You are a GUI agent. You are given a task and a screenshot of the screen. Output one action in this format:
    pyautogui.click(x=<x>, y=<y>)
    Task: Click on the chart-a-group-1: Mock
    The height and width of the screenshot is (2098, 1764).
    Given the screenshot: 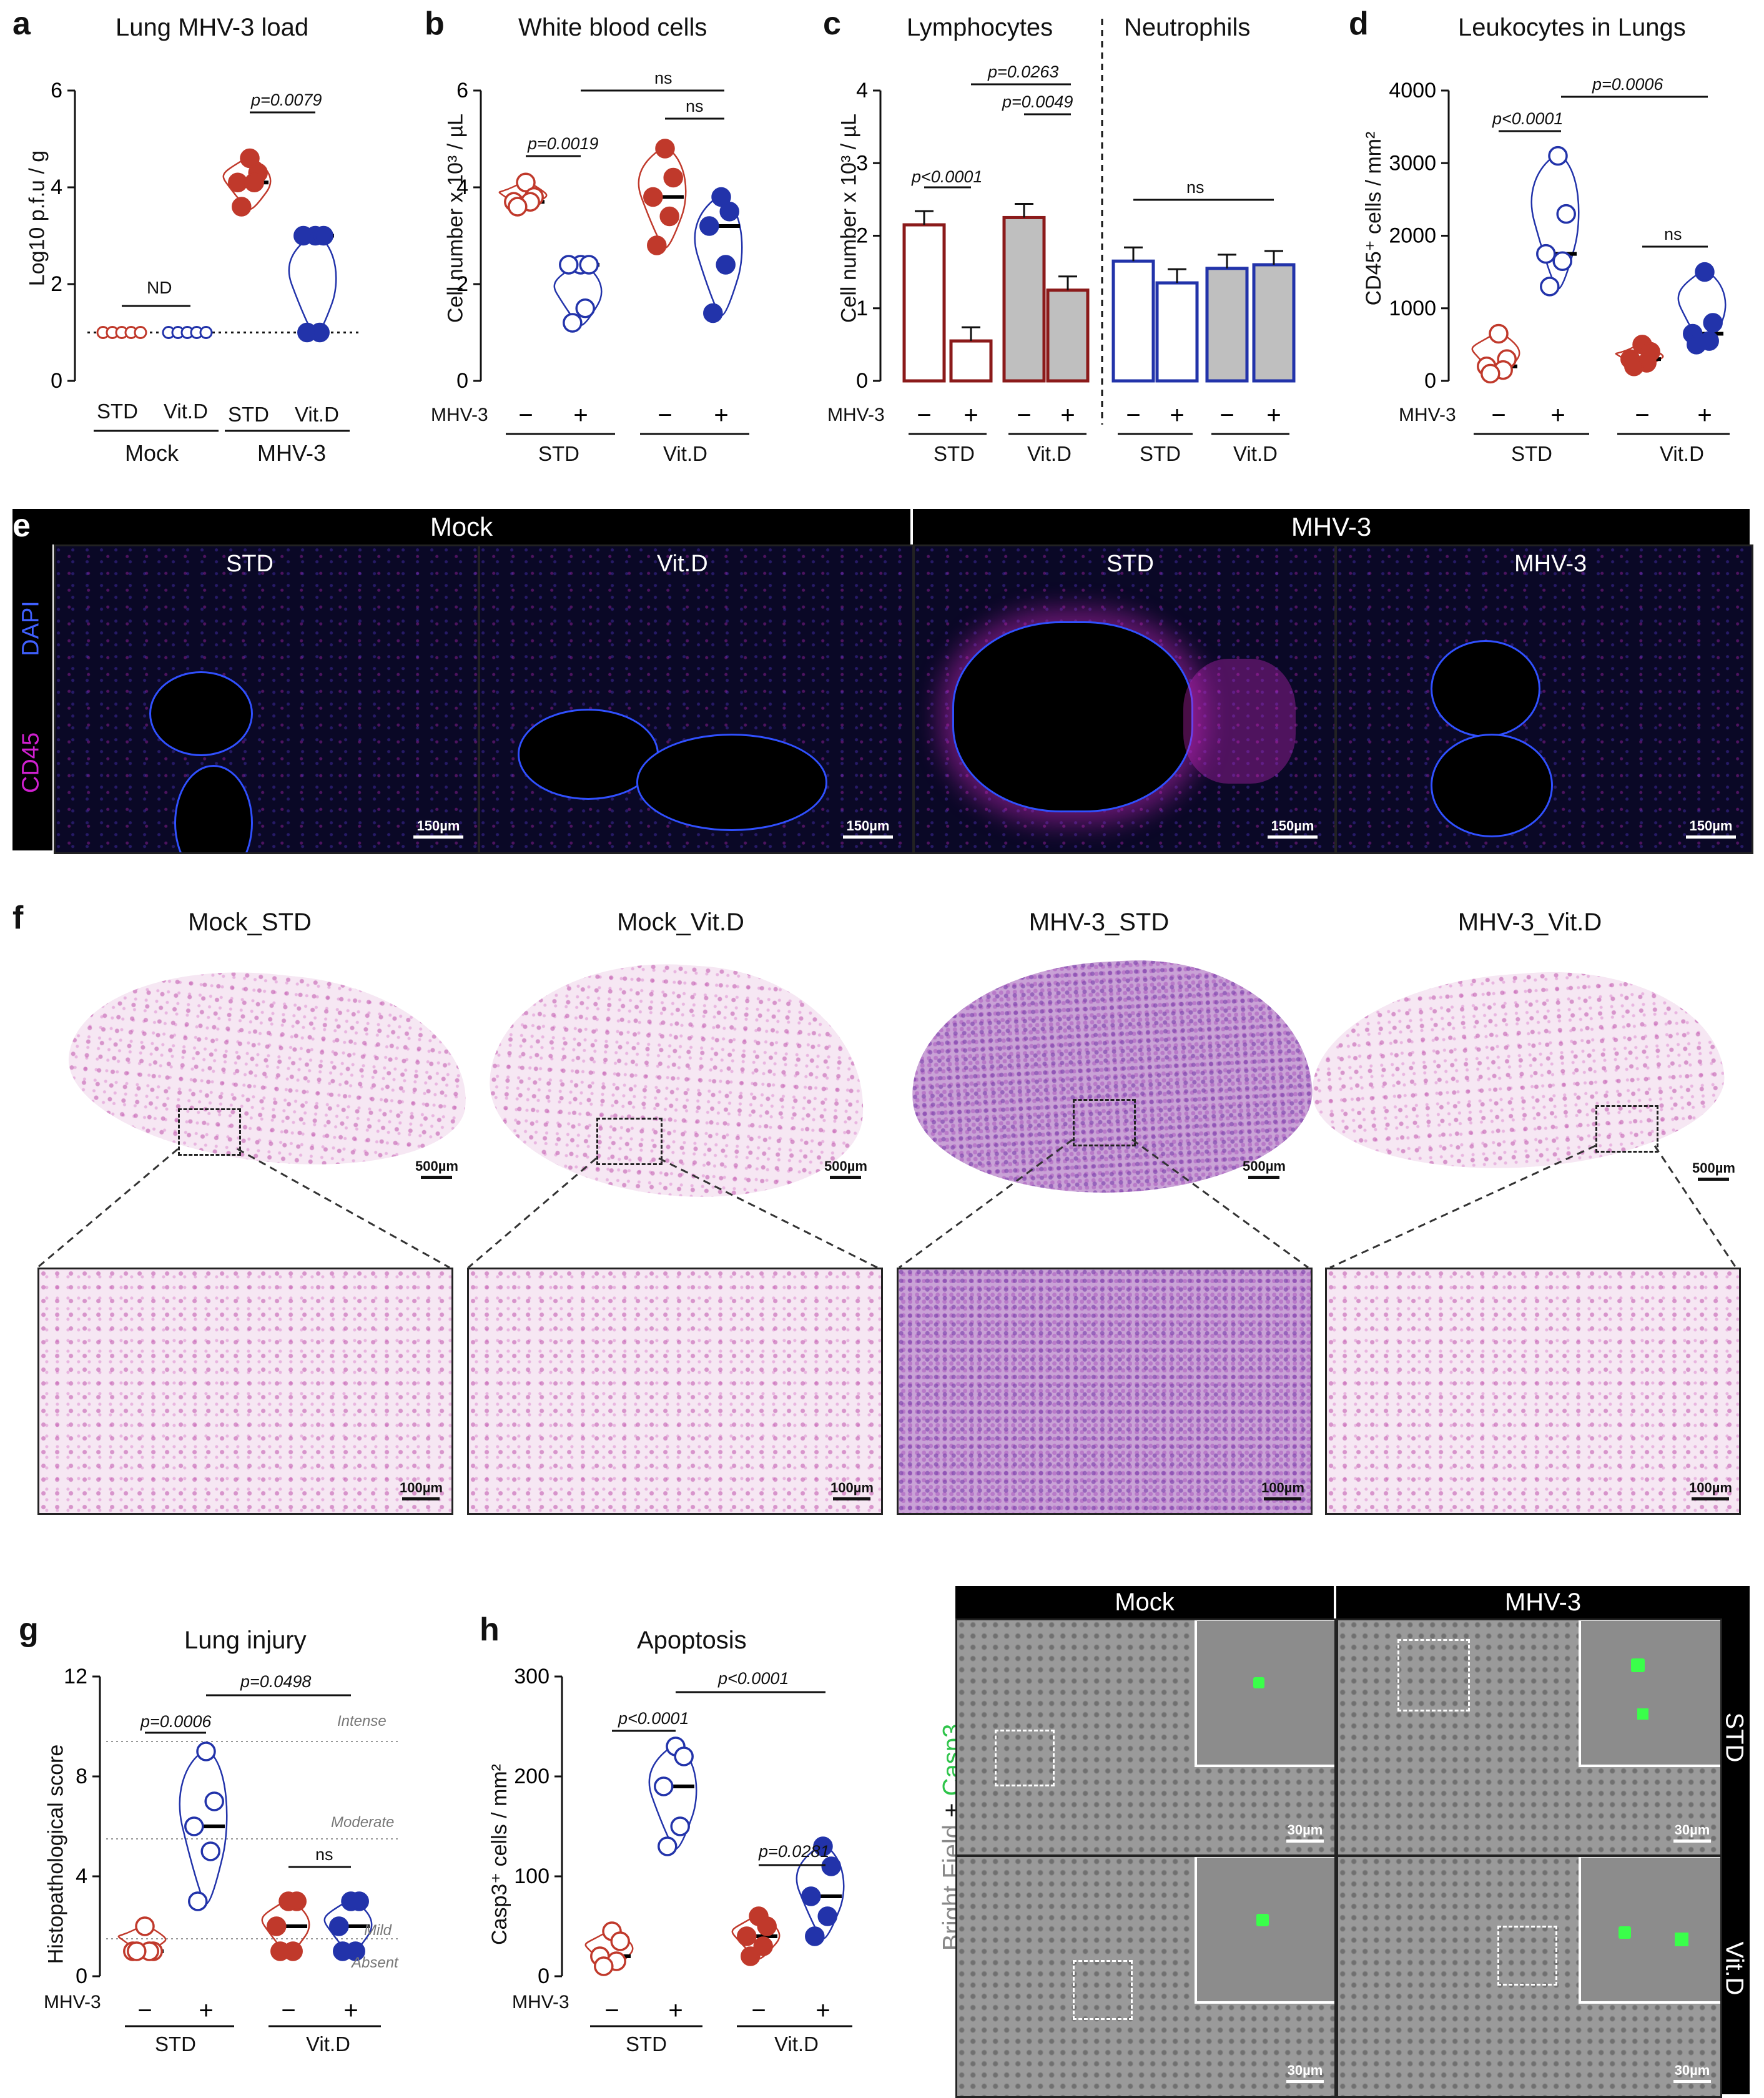 What is the action you would take?
    pyautogui.click(x=152, y=453)
    